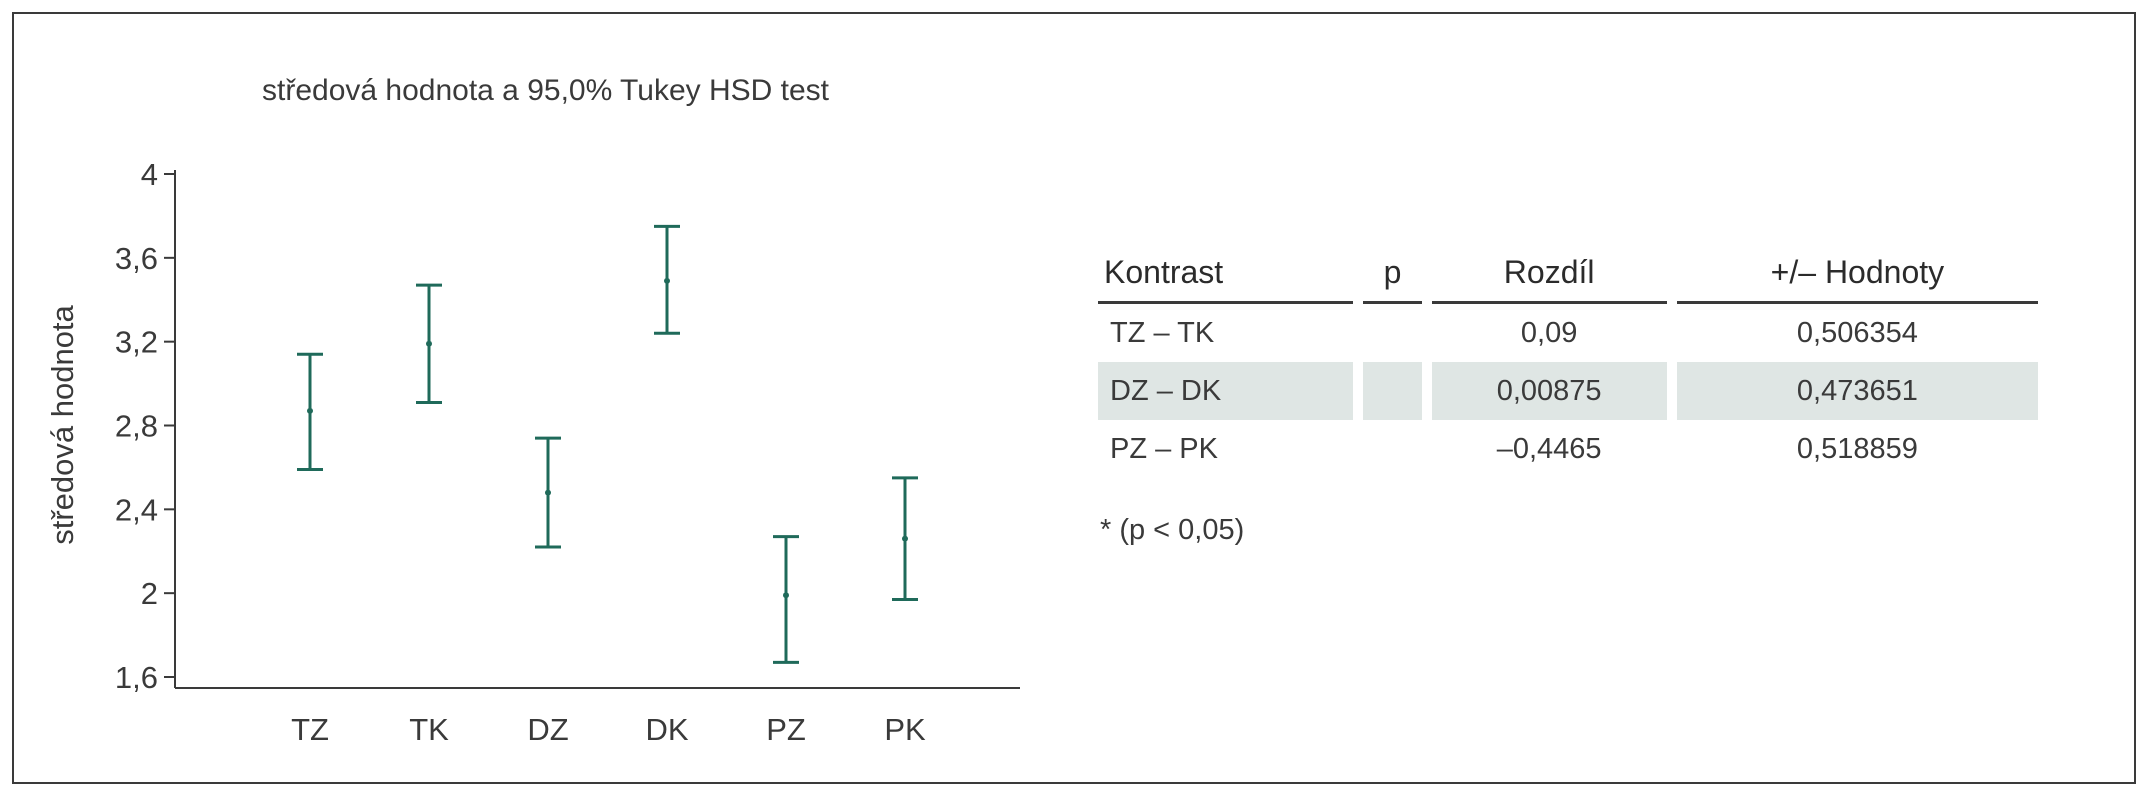 Image resolution: width=2153 pixels, height=800 pixels. What do you see at coordinates (1857, 448) in the screenshot?
I see `cell-limits: 0,518859` at bounding box center [1857, 448].